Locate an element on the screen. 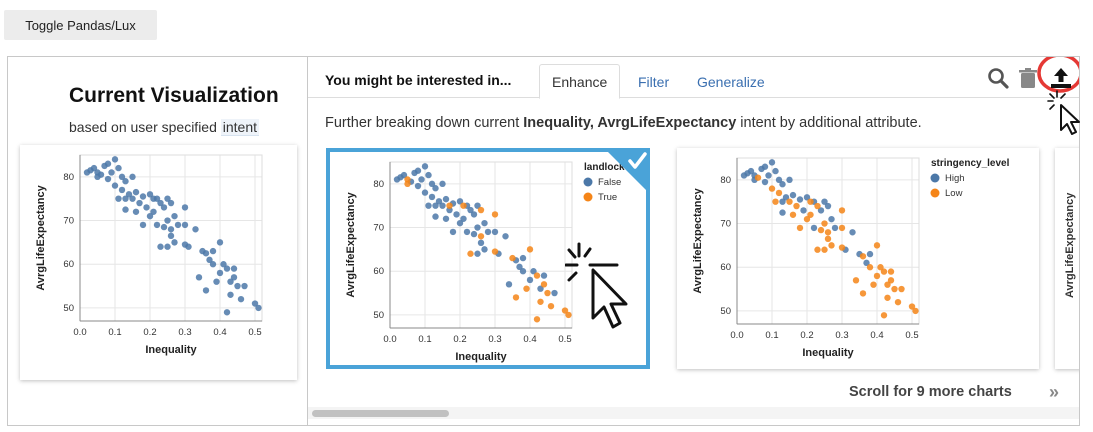 This screenshot has height=432, width=1093. tab-filter: Filter is located at coordinates (654, 81).